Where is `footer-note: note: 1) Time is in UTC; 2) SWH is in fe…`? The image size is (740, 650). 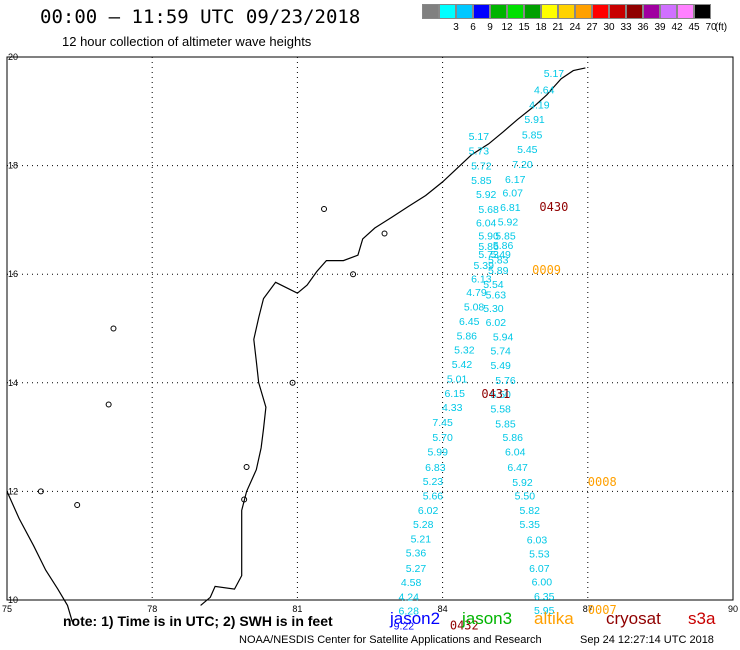 footer-note: note: 1) Time is in UTC; 2) SWH is in fe… is located at coordinates (198, 621).